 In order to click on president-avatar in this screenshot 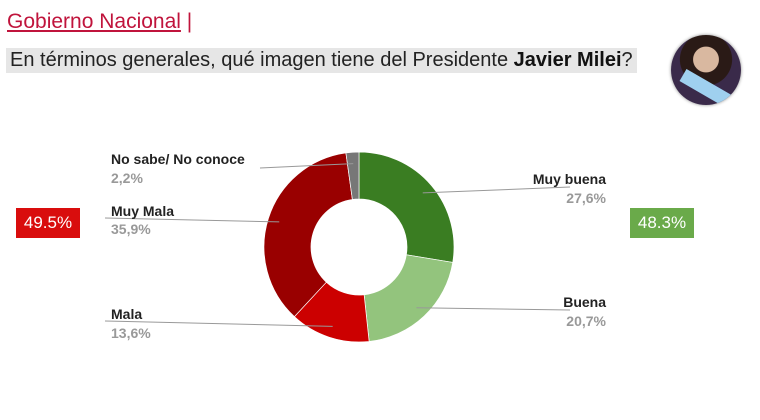, I will do `click(706, 70)`.